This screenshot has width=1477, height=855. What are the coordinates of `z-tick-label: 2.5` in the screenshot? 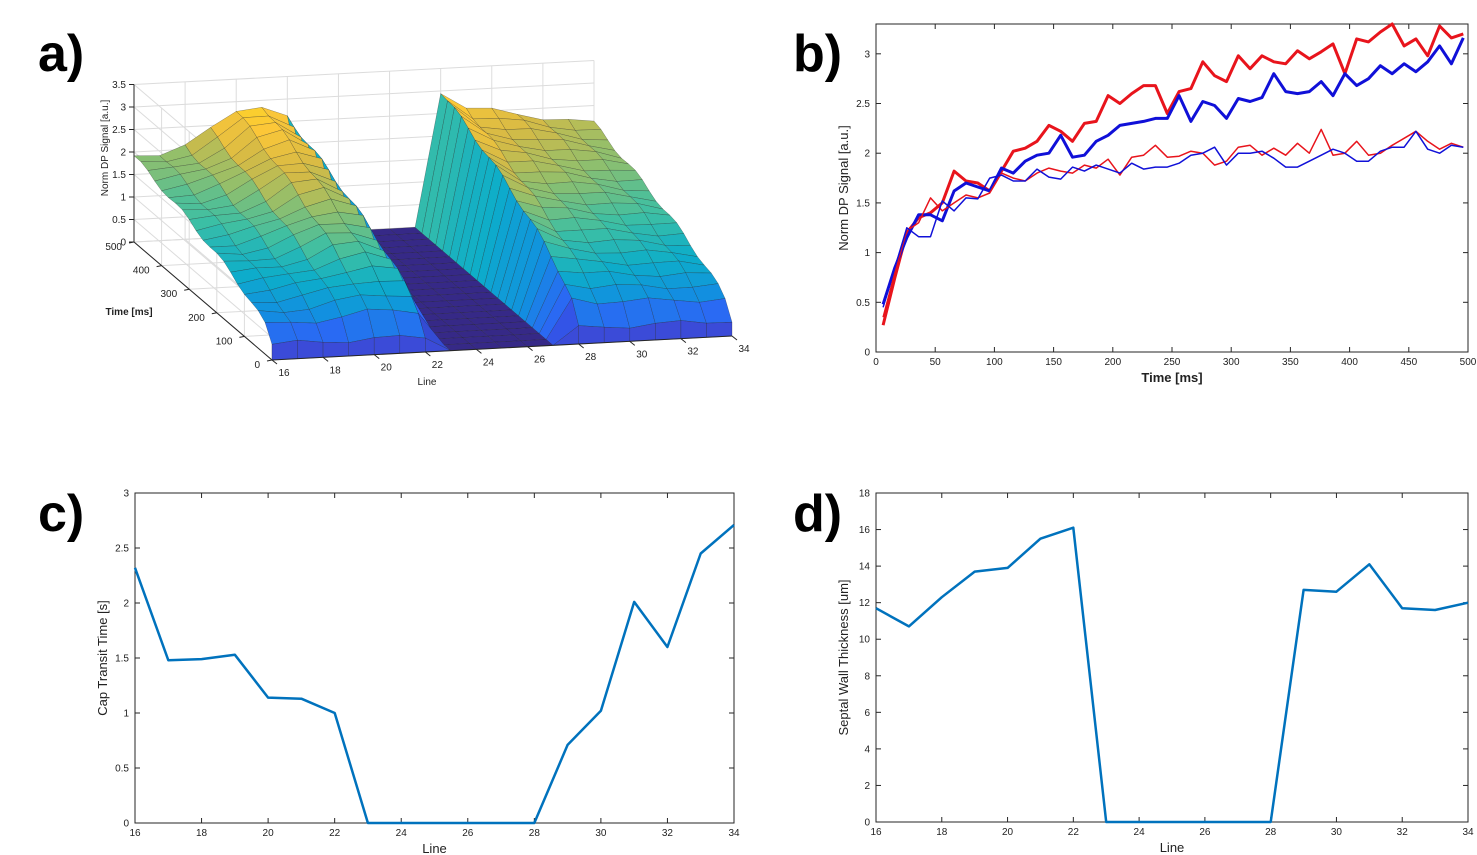 It's located at (119, 130).